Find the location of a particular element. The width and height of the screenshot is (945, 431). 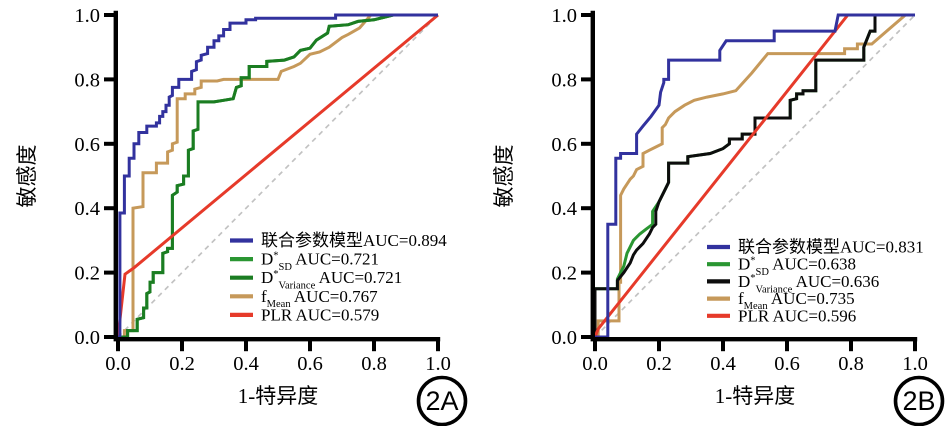

legend-label: PLR AUC=0.596 is located at coordinates (797, 315).